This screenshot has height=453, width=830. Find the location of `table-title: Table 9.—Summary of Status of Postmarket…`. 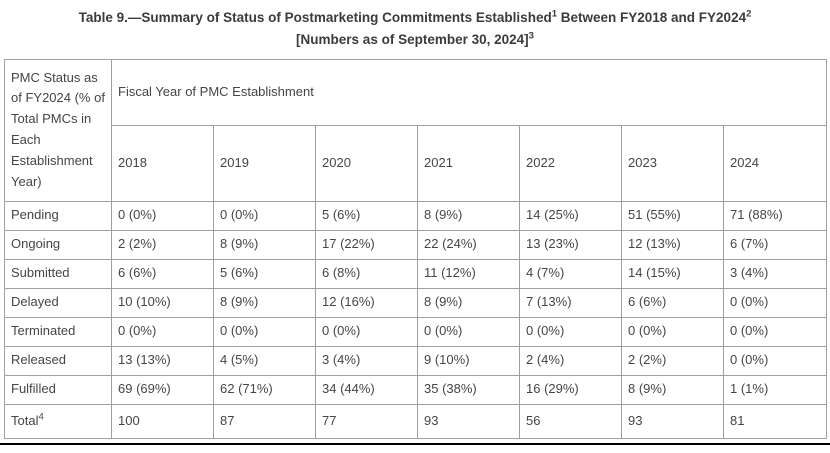

table-title: Table 9.—Summary of Status of Postmarket… is located at coordinates (415, 18).